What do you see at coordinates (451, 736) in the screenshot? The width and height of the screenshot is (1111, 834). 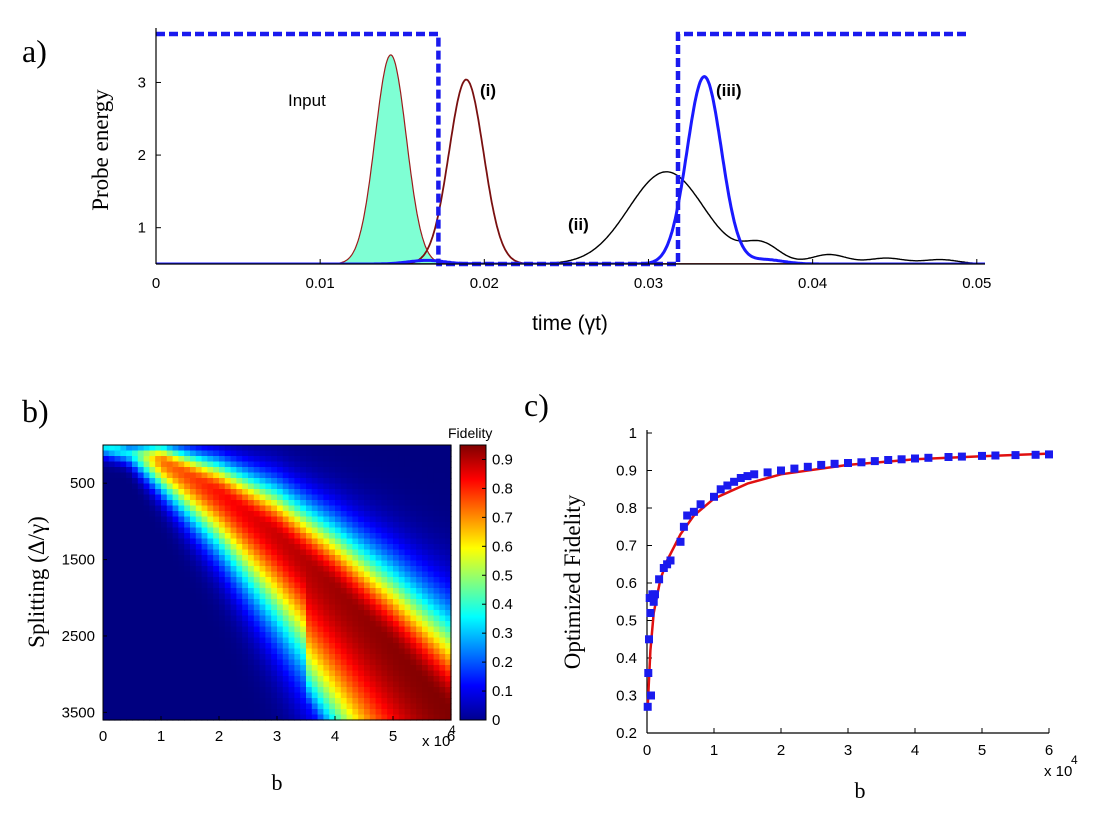 I see `panel-b-x-tick-label: 6` at bounding box center [451, 736].